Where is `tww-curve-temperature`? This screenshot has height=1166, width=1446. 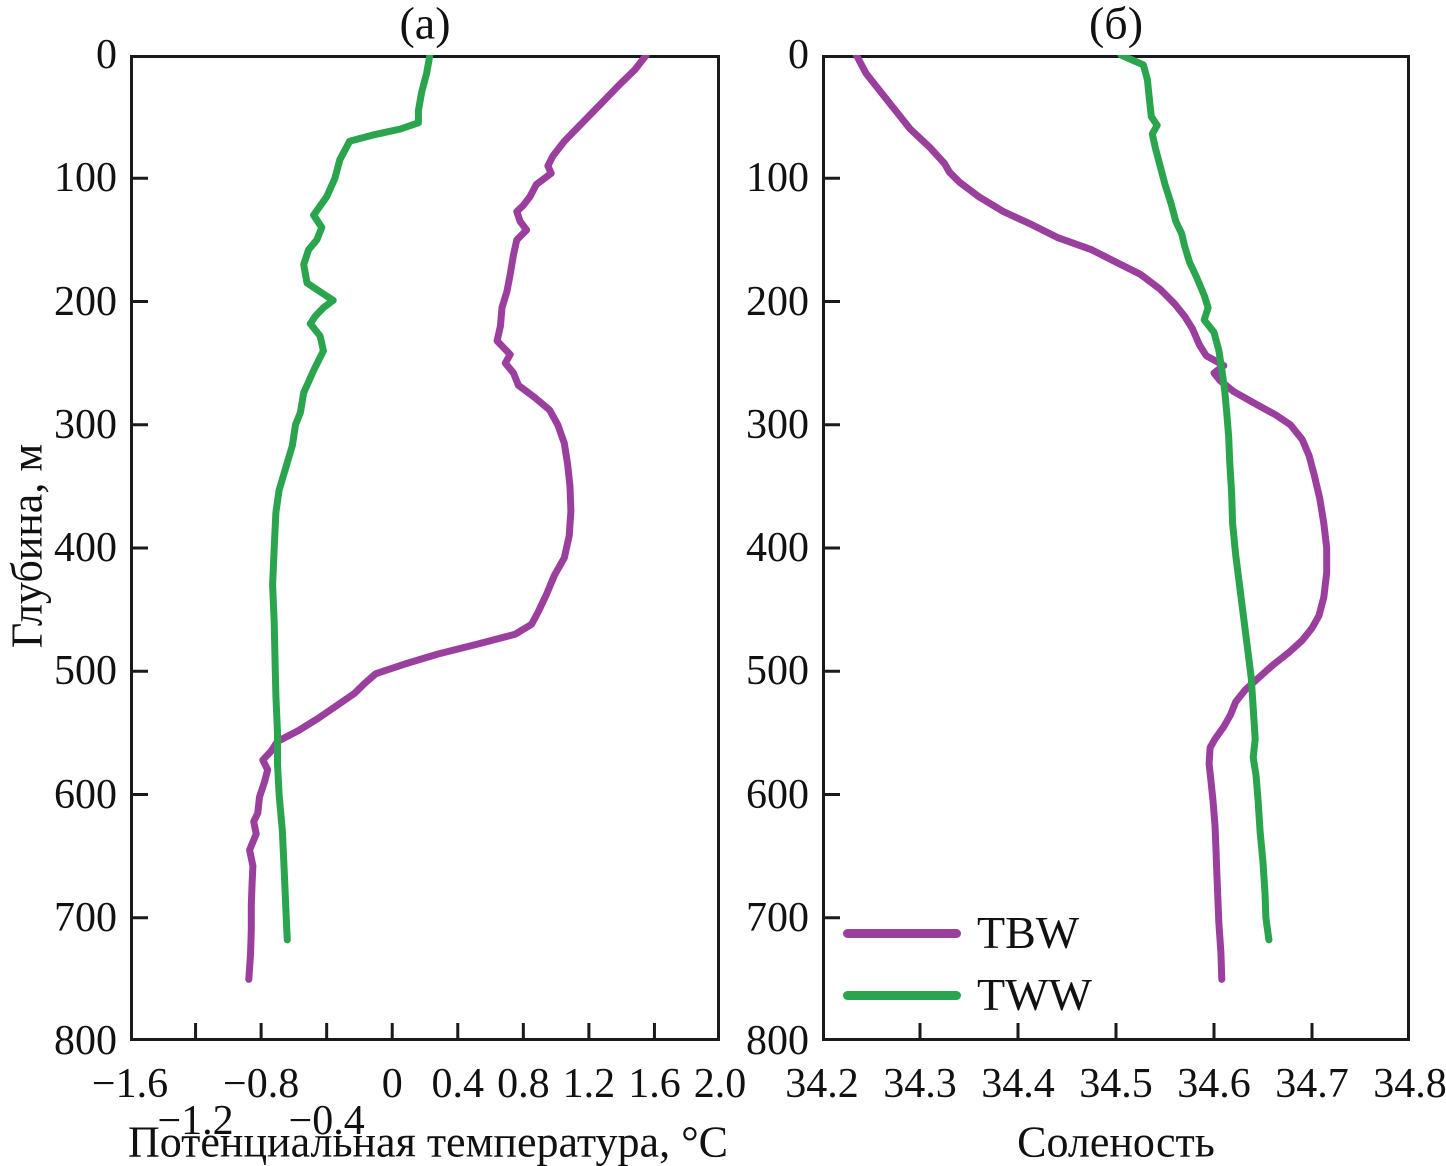
tww-curve-temperature is located at coordinates (351, 499).